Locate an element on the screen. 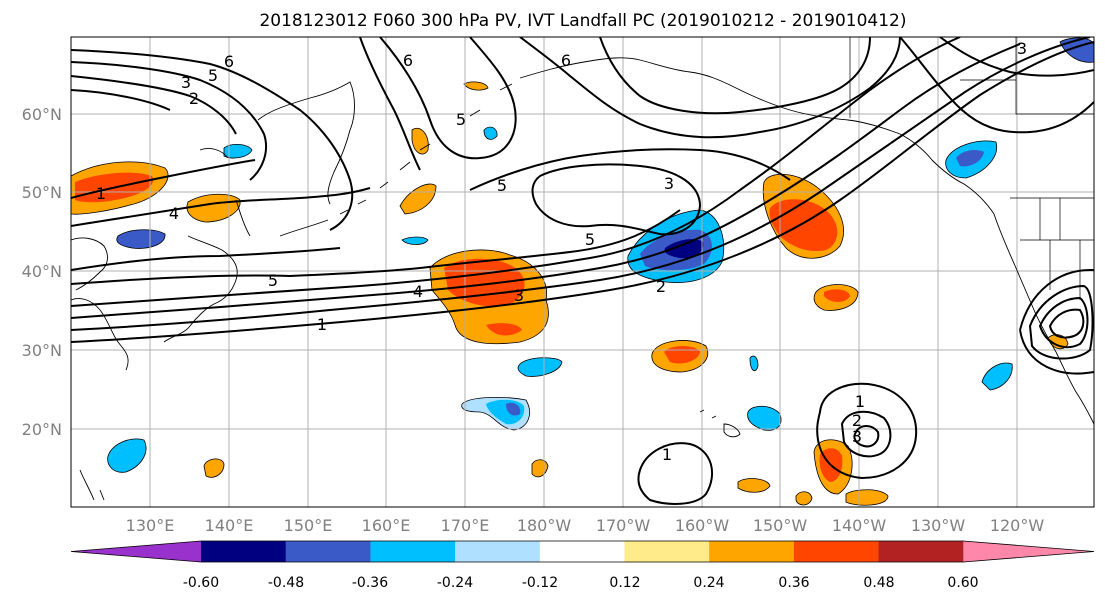 Image resolution: width=1105 pixels, height=601 pixels. warm-anomaly-13n-145w is located at coordinates (804, 498).